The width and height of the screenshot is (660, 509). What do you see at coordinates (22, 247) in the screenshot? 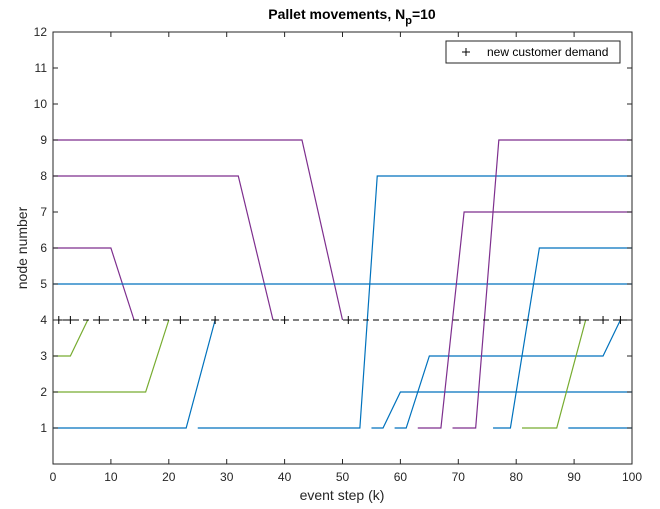
I see `y-axis-label: node number` at bounding box center [22, 247].